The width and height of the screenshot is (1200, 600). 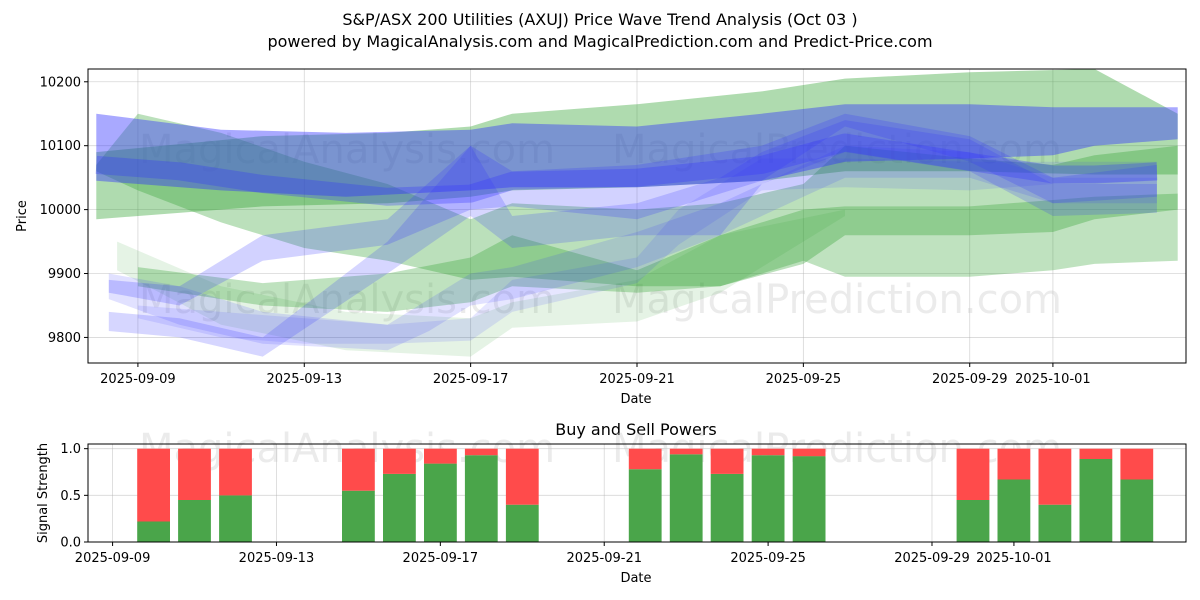 I want to click on signal-x-tick-label: 2025-09-13, so click(x=277, y=558).